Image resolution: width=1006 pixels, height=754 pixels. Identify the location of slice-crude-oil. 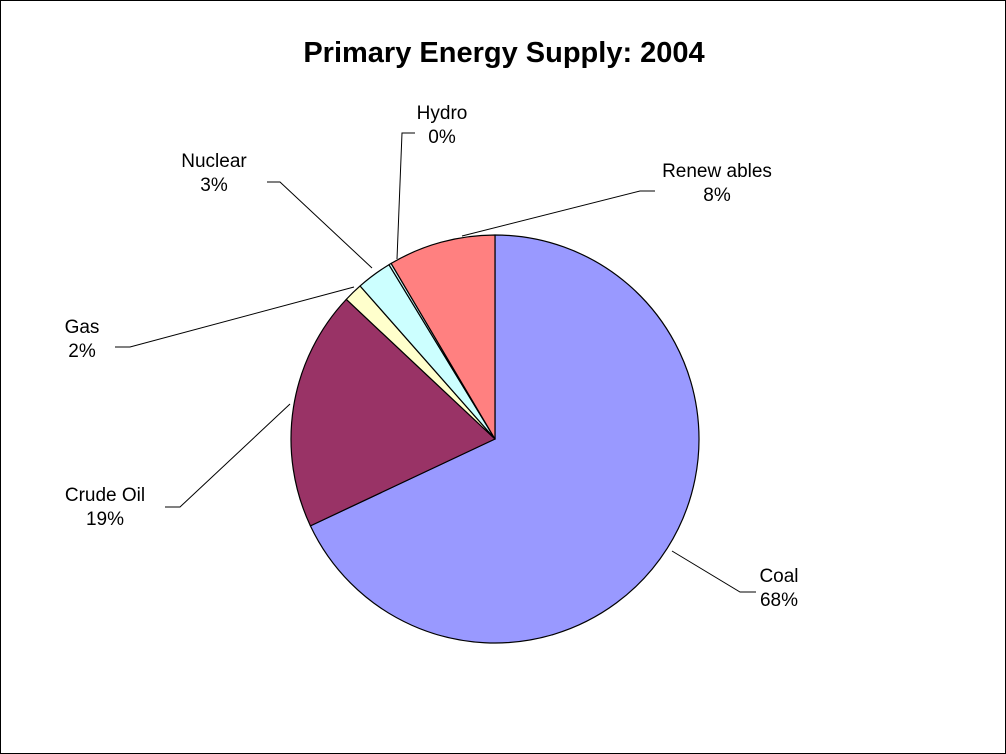
(393, 412).